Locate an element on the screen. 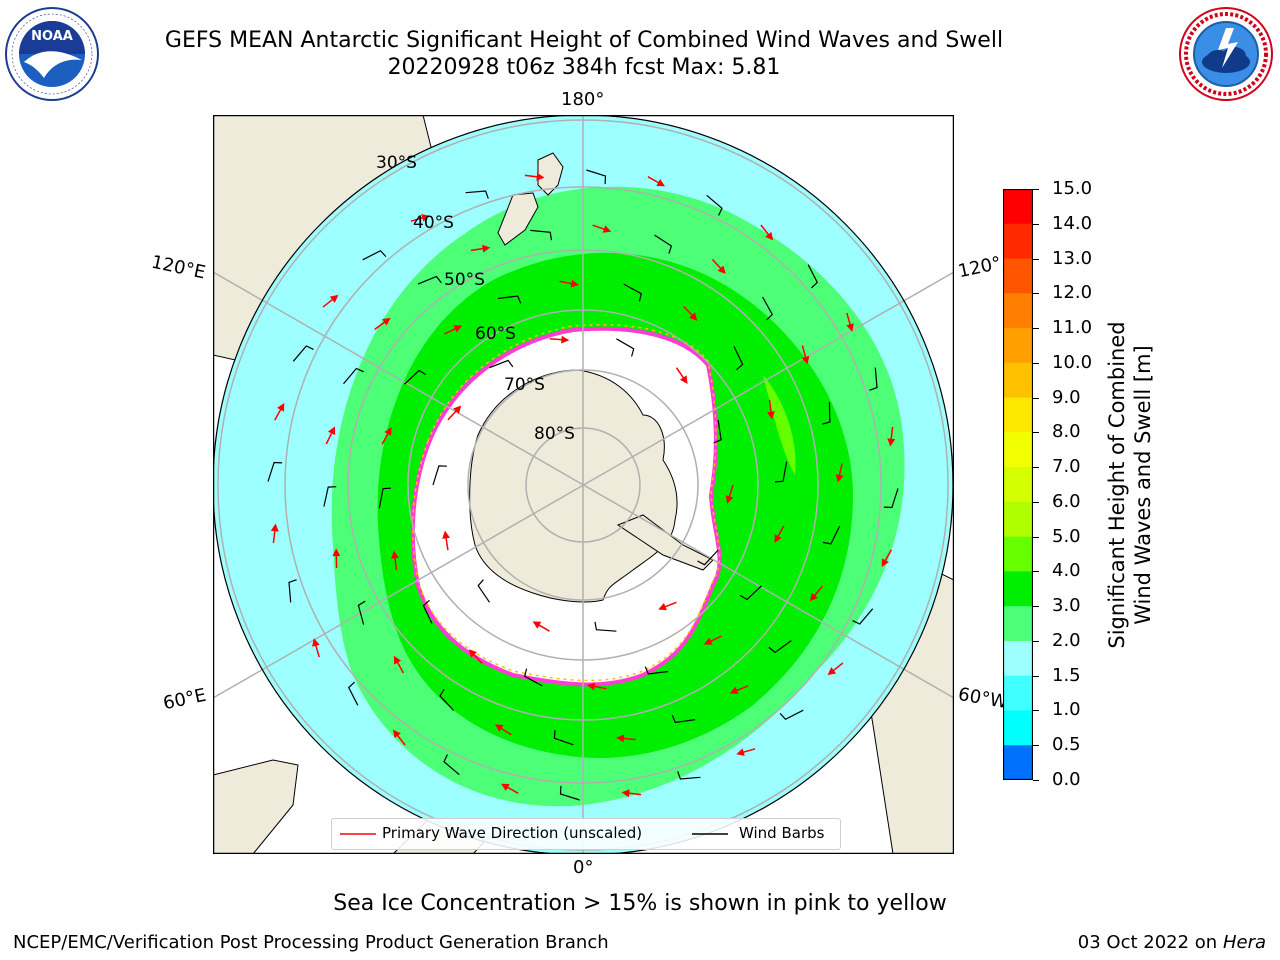 This screenshot has height=960, width=1280. nws-logo is located at coordinates (1226, 54).